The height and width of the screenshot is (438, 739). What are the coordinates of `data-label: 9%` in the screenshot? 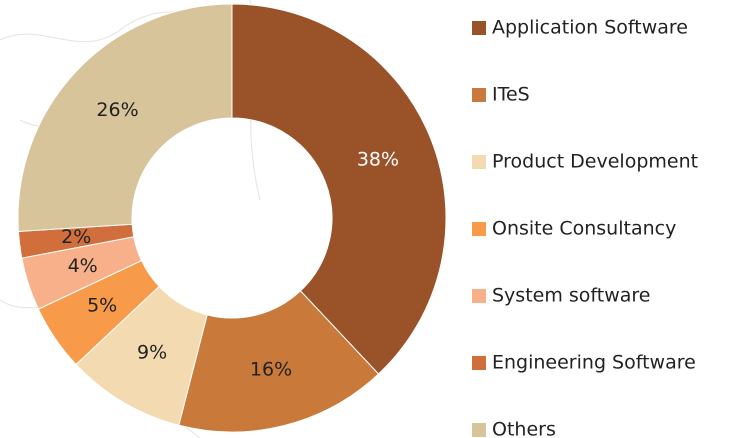 It's located at (152, 353).